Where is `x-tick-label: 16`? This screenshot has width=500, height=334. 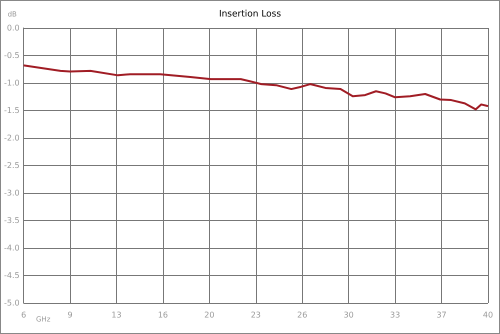
x-tick-label: 16 is located at coordinates (163, 315).